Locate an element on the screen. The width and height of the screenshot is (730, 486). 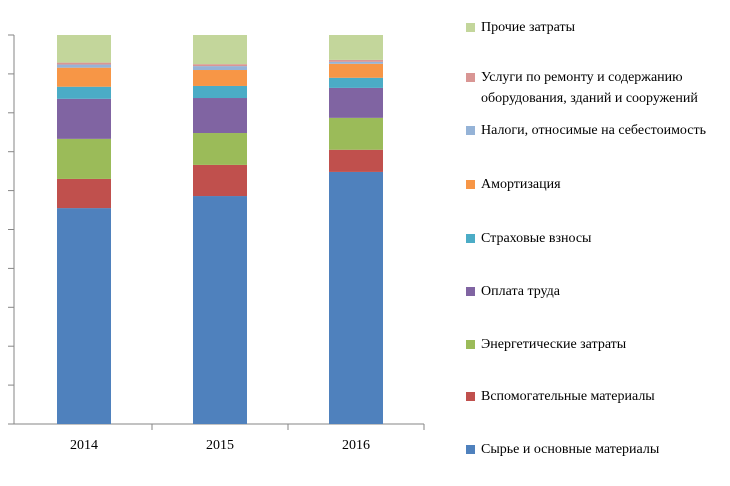
legend-label: Оплата труда is located at coordinates (521, 291).